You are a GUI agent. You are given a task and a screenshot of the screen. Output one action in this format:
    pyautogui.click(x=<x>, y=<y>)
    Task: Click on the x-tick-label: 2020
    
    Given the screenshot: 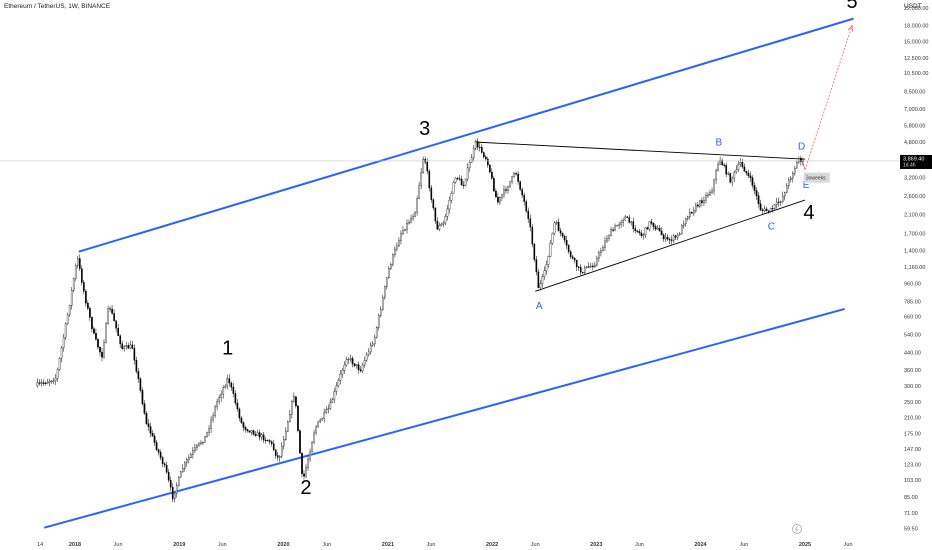 What is the action you would take?
    pyautogui.click(x=283, y=545)
    